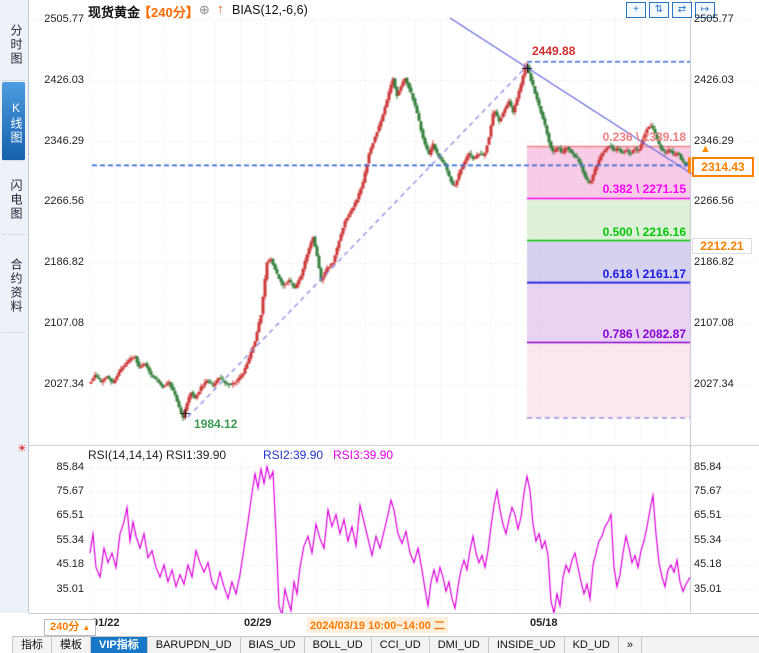  Describe the element at coordinates (644, 333) in the screenshot. I see `fib-label-0.786: 0.786 \ 2082.87` at that location.